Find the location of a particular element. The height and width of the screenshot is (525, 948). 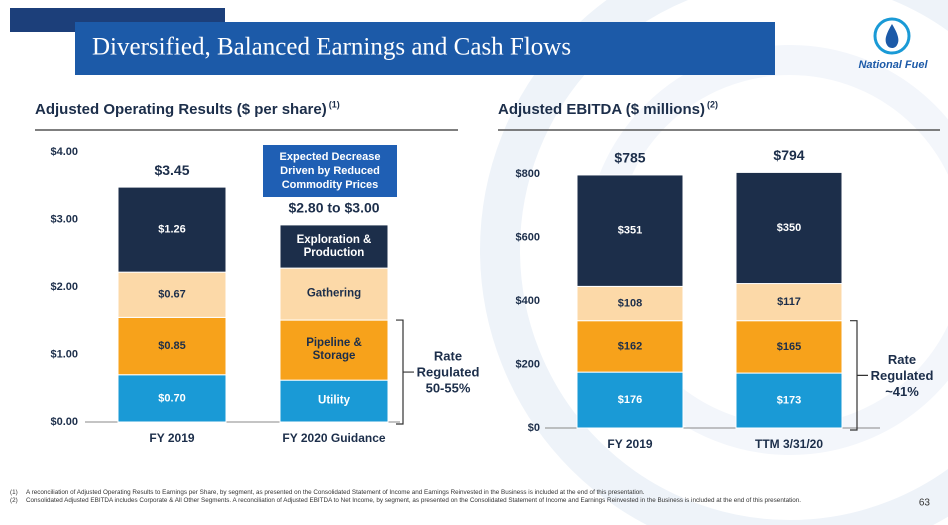

segment-name: Exploration & Production is located at coordinates (334, 246).